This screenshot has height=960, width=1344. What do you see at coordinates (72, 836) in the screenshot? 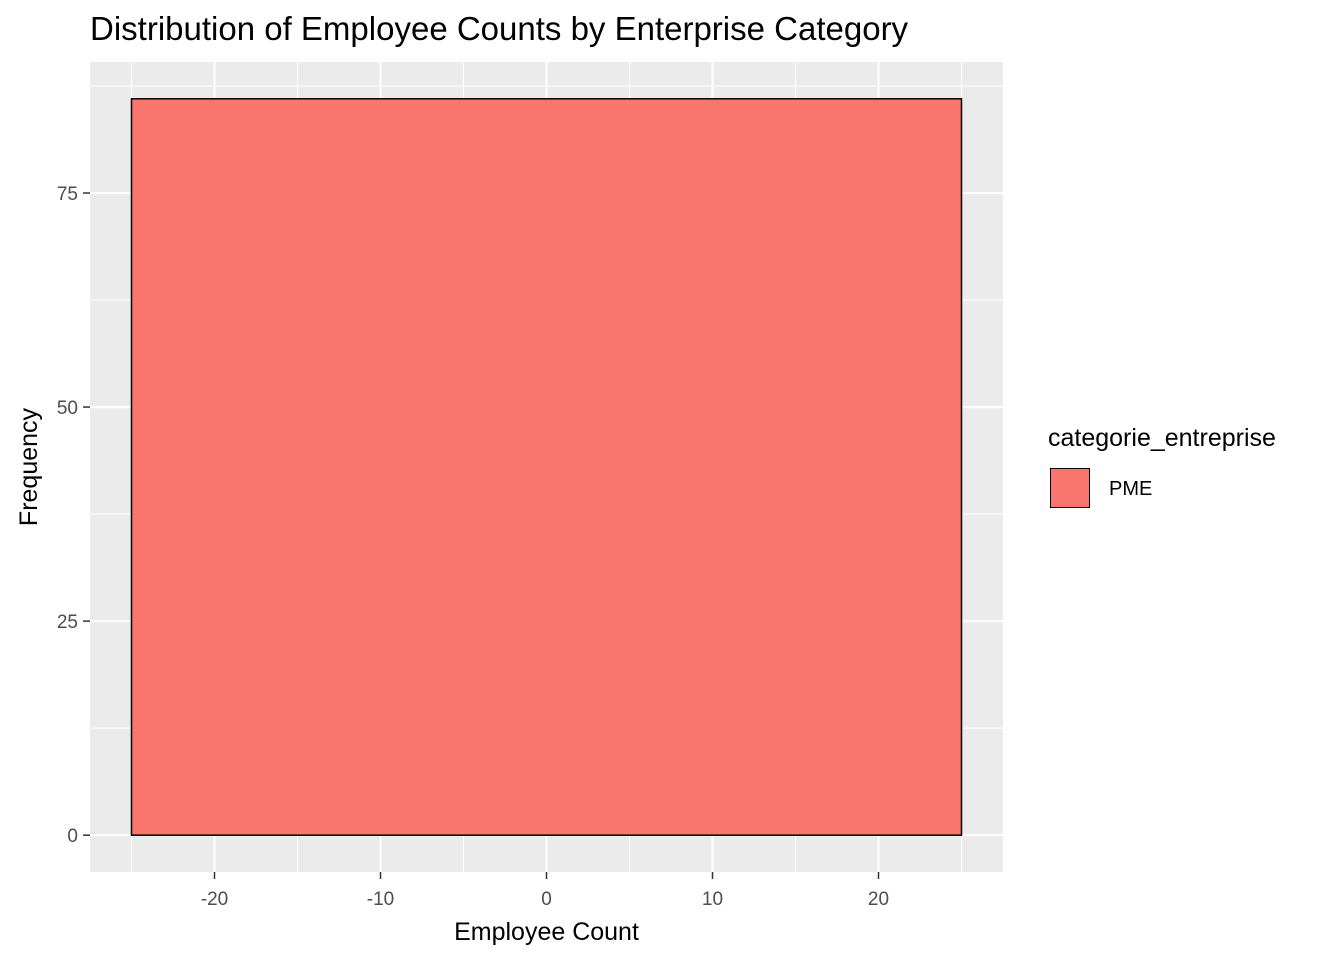
I see `y-tick-label: 0` at bounding box center [72, 836].